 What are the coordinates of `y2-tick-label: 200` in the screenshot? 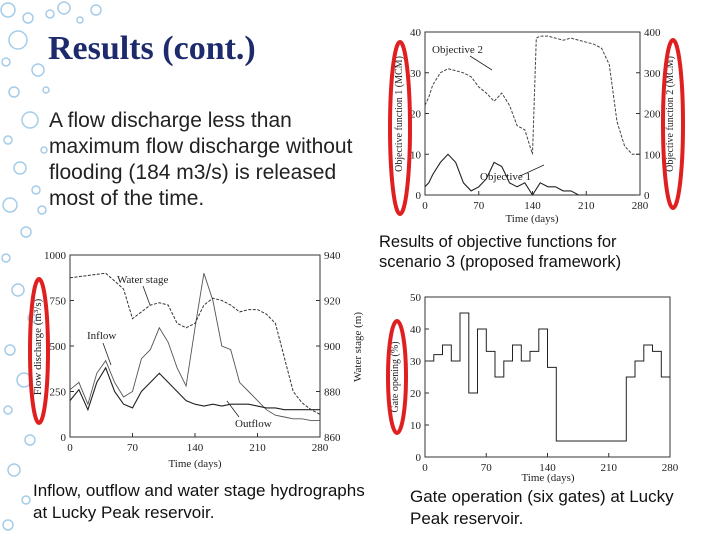 It's located at (652, 115).